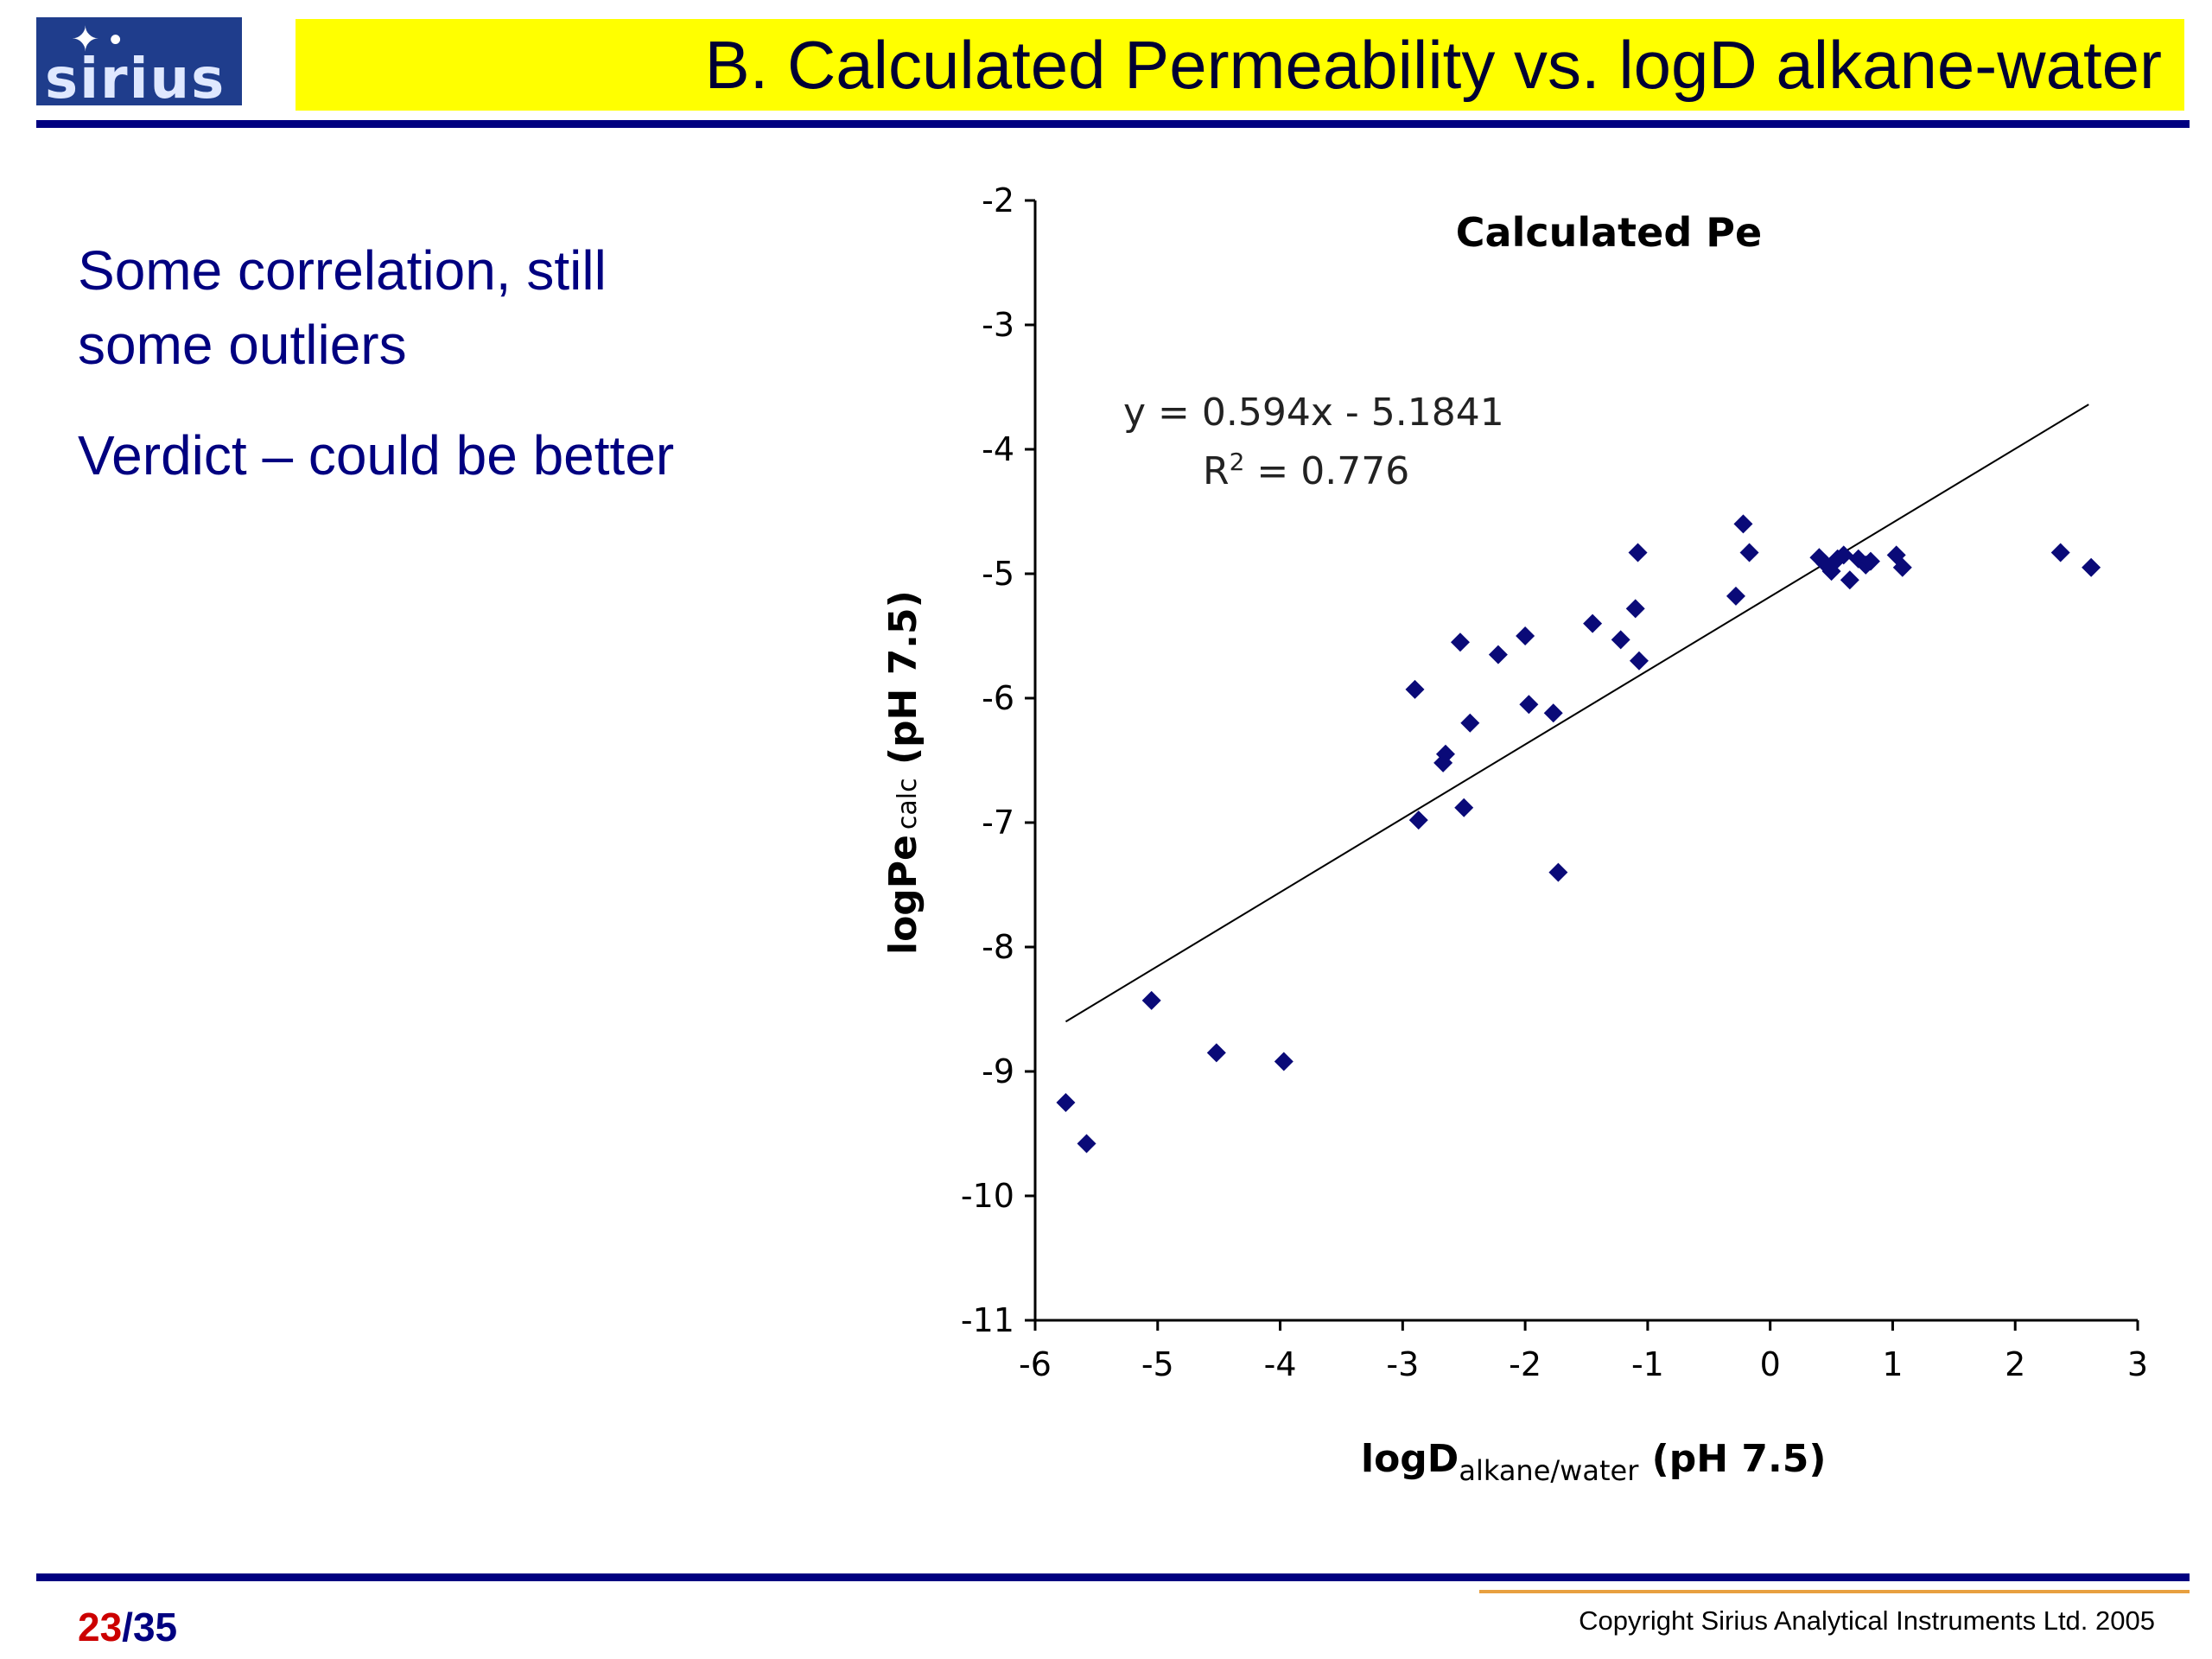  What do you see at coordinates (100, 1627) in the screenshot?
I see `page-current: 23` at bounding box center [100, 1627].